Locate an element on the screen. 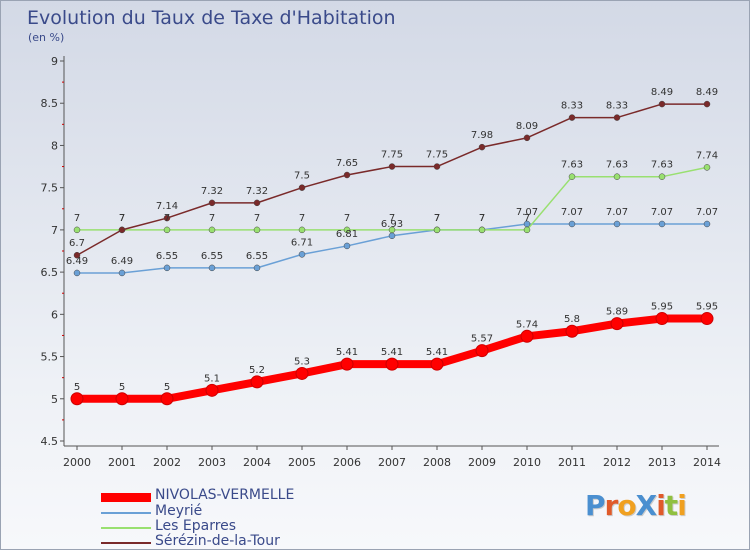  data-label: 5.74 is located at coordinates (527, 324).